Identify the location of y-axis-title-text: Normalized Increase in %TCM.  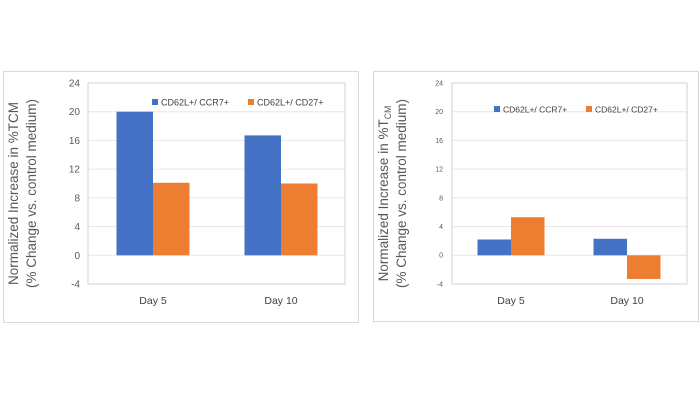
(13, 193).